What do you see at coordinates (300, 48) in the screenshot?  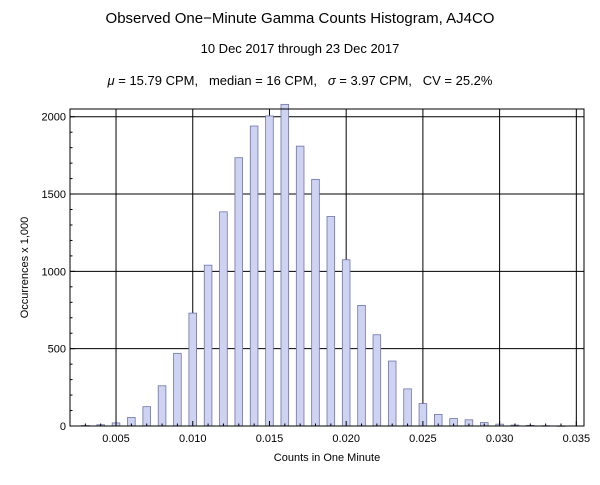 I see `chart-subtitle: 10 Dec 2017 through 23 Dec 2017` at bounding box center [300, 48].